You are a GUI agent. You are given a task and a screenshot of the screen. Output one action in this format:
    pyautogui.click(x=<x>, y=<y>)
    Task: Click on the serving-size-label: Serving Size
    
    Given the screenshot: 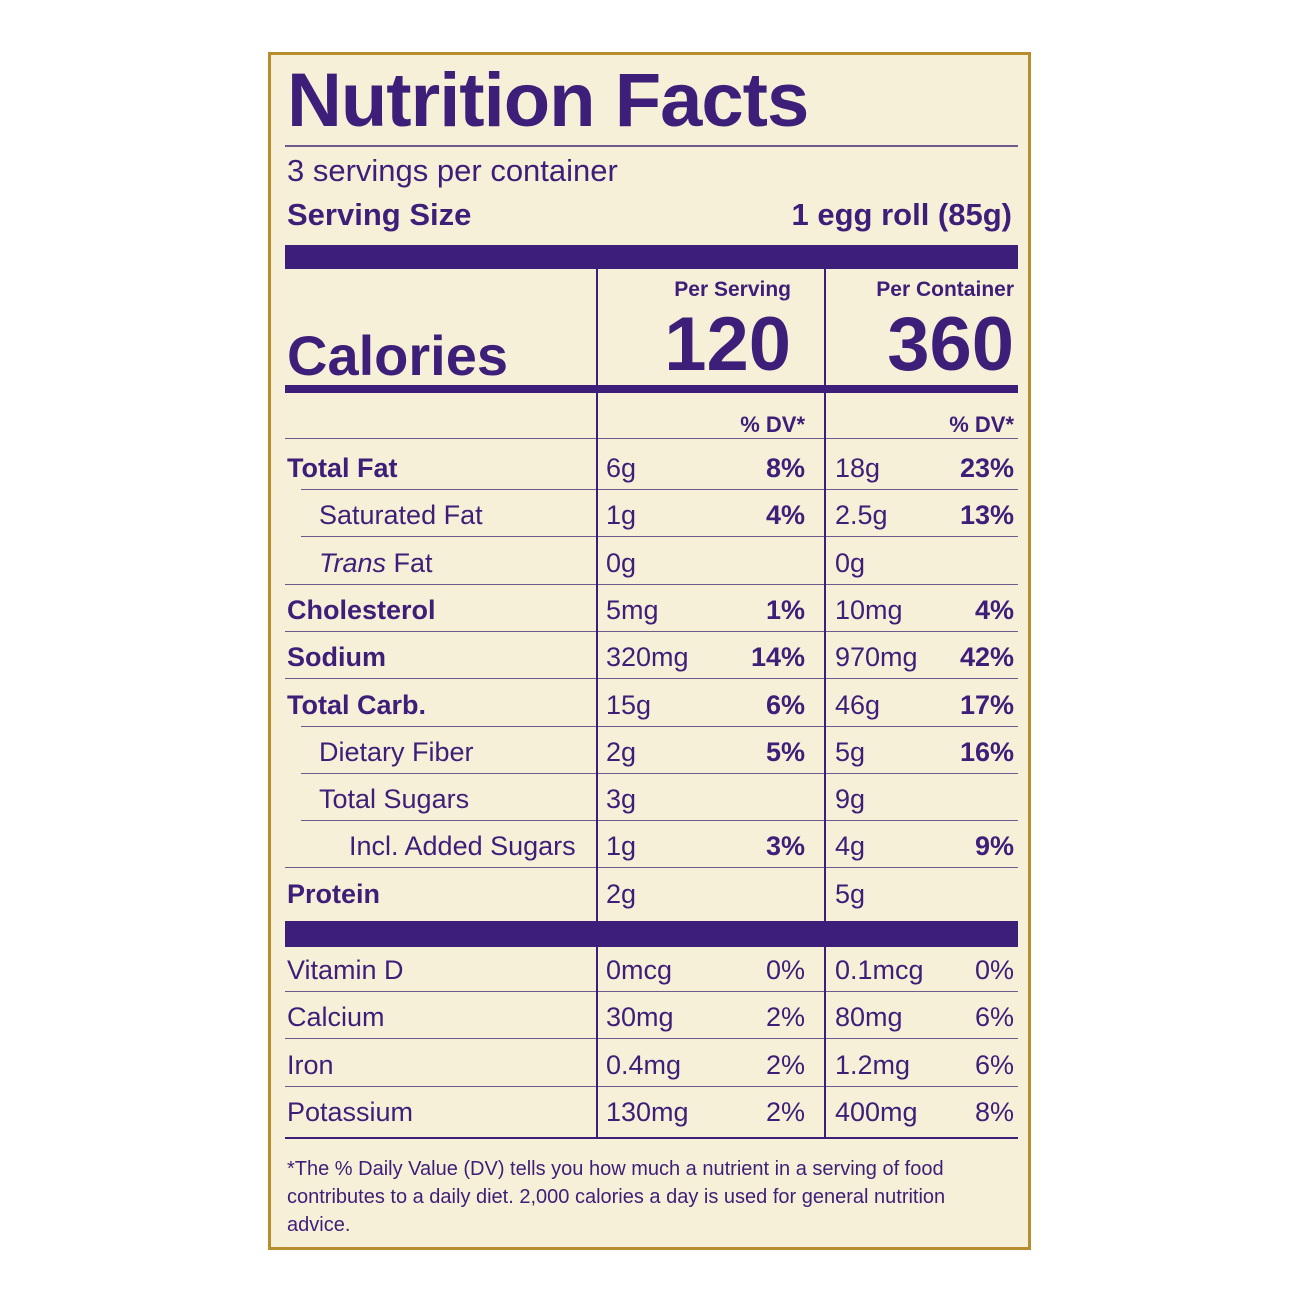 What is the action you would take?
    pyautogui.click(x=379, y=214)
    